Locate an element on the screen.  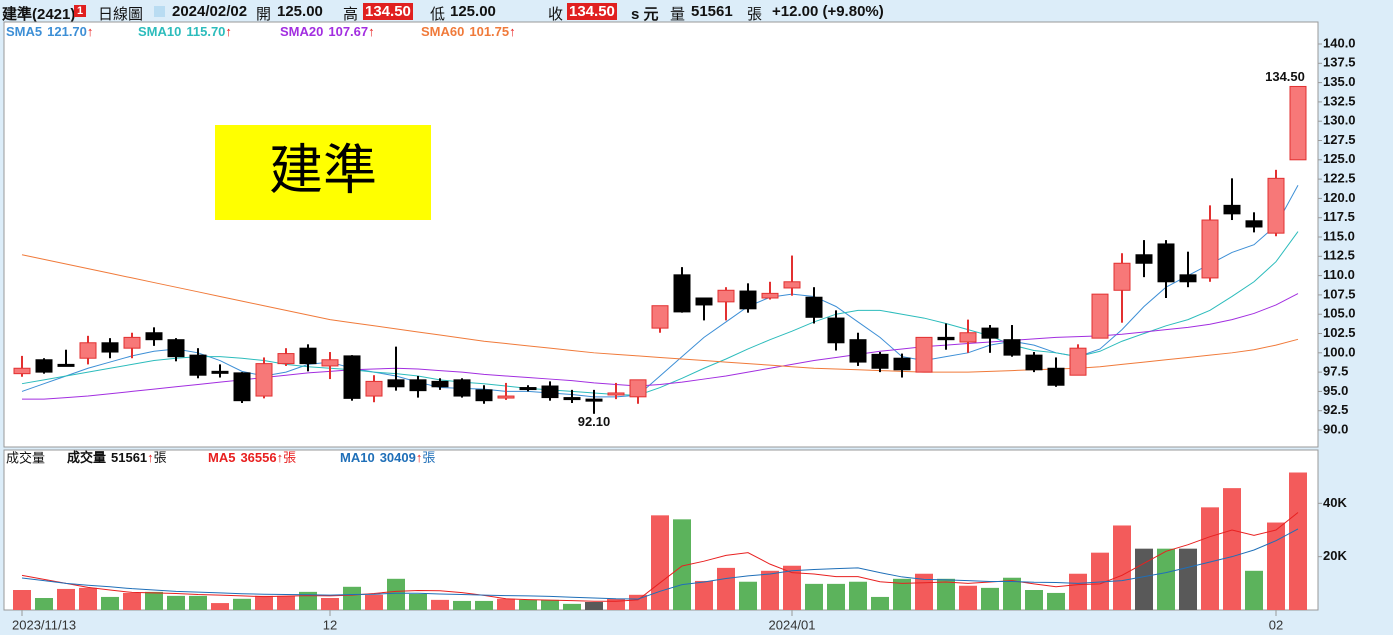
legend-value: 101.75 is located at coordinates (489, 31).